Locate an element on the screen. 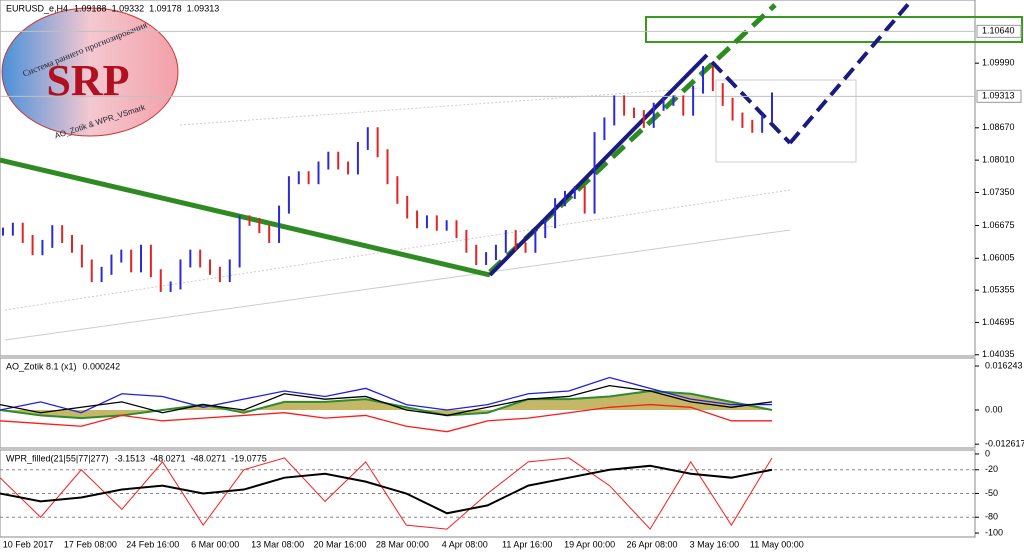 Image resolution: width=1024 pixels, height=553 pixels. x-tick-label: 3 May 16:00 is located at coordinates (715, 544).